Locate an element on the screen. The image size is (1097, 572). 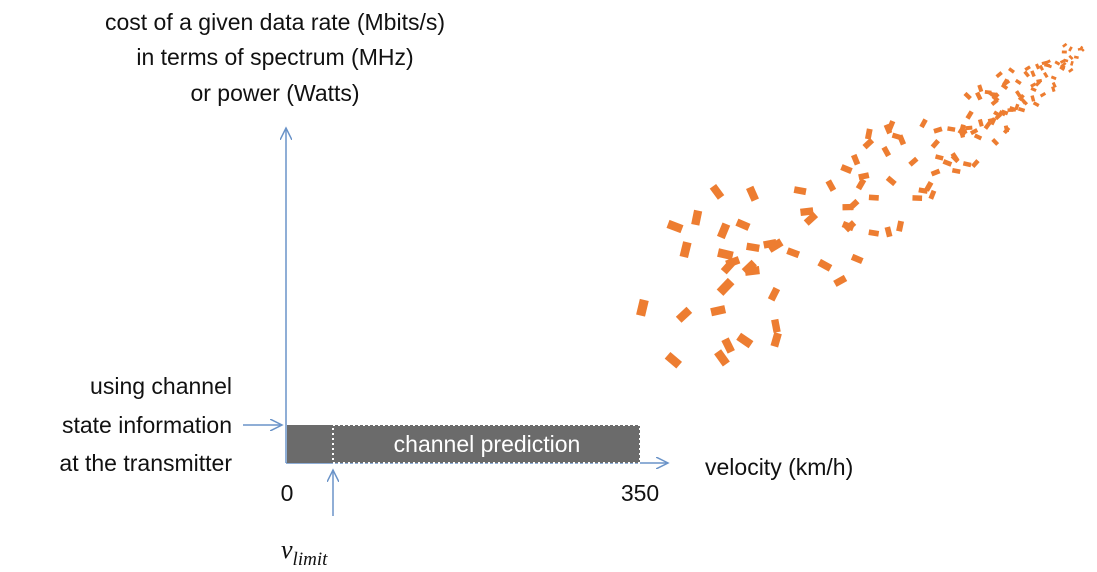
y-axis-label: or power (Watts) is located at coordinates (274, 93).